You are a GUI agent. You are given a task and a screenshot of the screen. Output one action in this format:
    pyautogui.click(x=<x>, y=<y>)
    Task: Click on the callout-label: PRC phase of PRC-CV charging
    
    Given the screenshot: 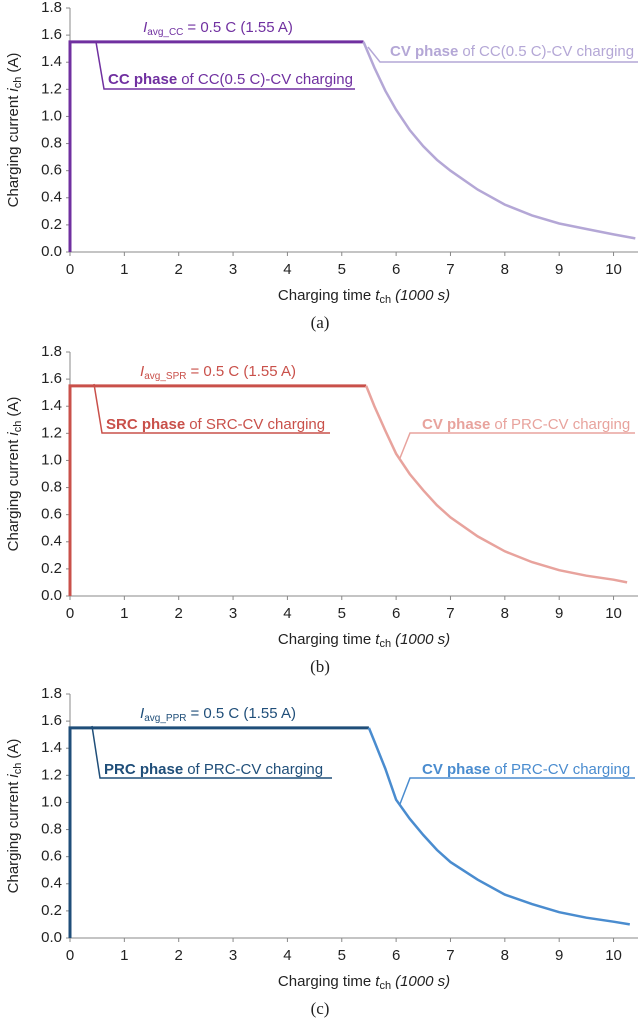 What is the action you would take?
    pyautogui.click(x=213, y=769)
    